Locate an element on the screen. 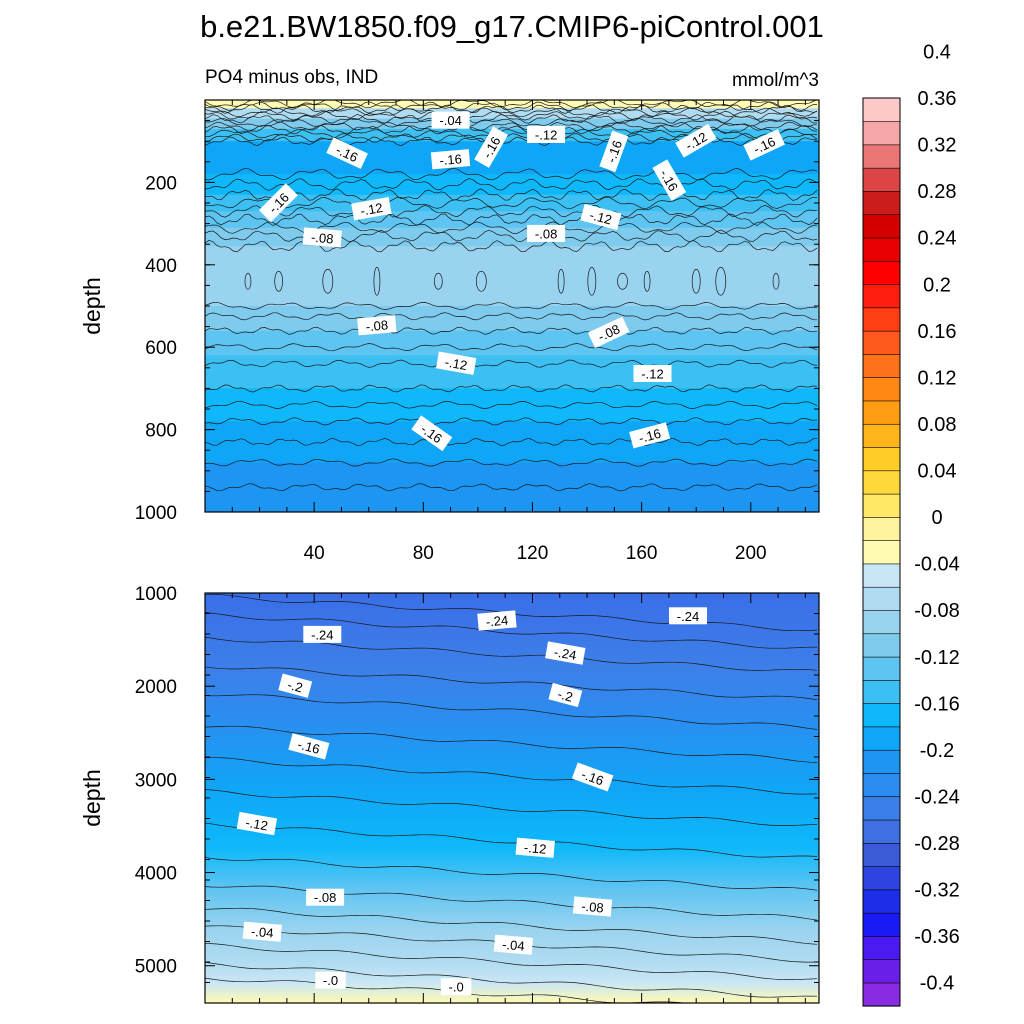  contour-label: -.04 is located at coordinates (262, 931).